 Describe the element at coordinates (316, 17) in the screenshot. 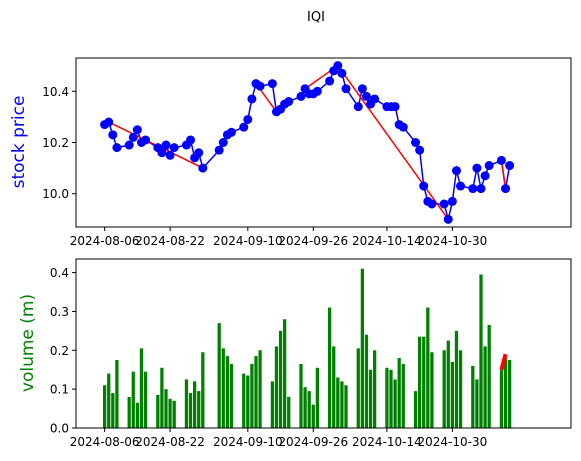

I see `chart-title: IQI` at that location.